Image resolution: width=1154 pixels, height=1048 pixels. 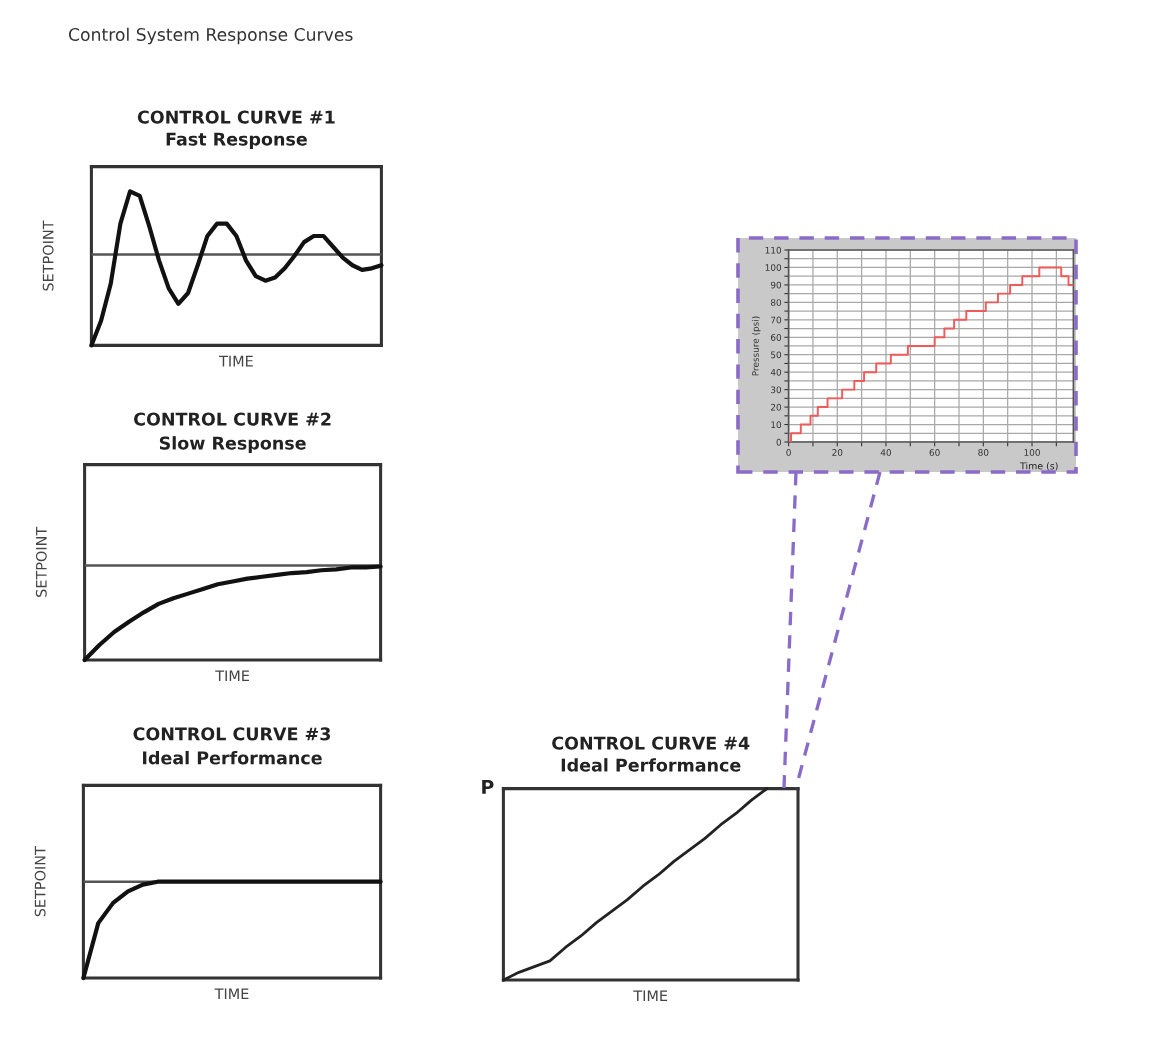 I want to click on chart-subtitle: Slow Response, so click(x=232, y=445).